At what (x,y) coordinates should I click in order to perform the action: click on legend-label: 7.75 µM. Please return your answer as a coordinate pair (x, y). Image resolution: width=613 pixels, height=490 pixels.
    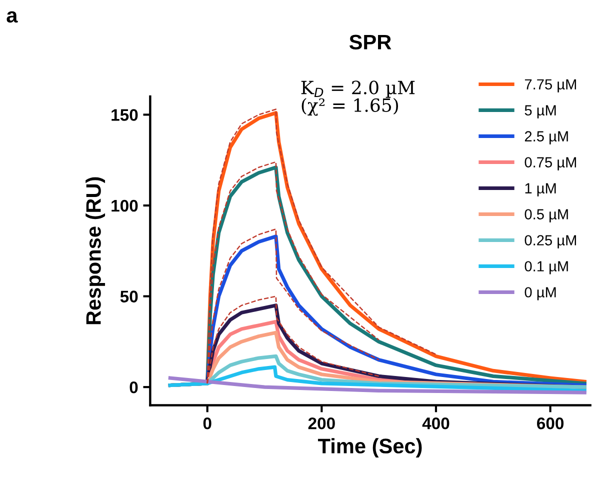
    Looking at the image, I should click on (550, 85).